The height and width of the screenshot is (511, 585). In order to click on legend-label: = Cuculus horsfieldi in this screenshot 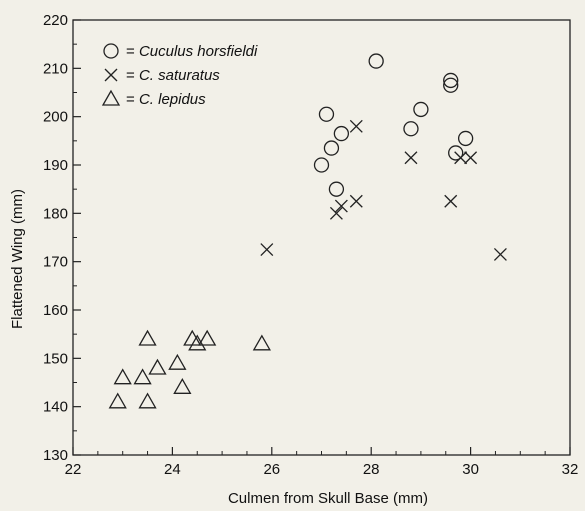, I will do `click(192, 51)`.